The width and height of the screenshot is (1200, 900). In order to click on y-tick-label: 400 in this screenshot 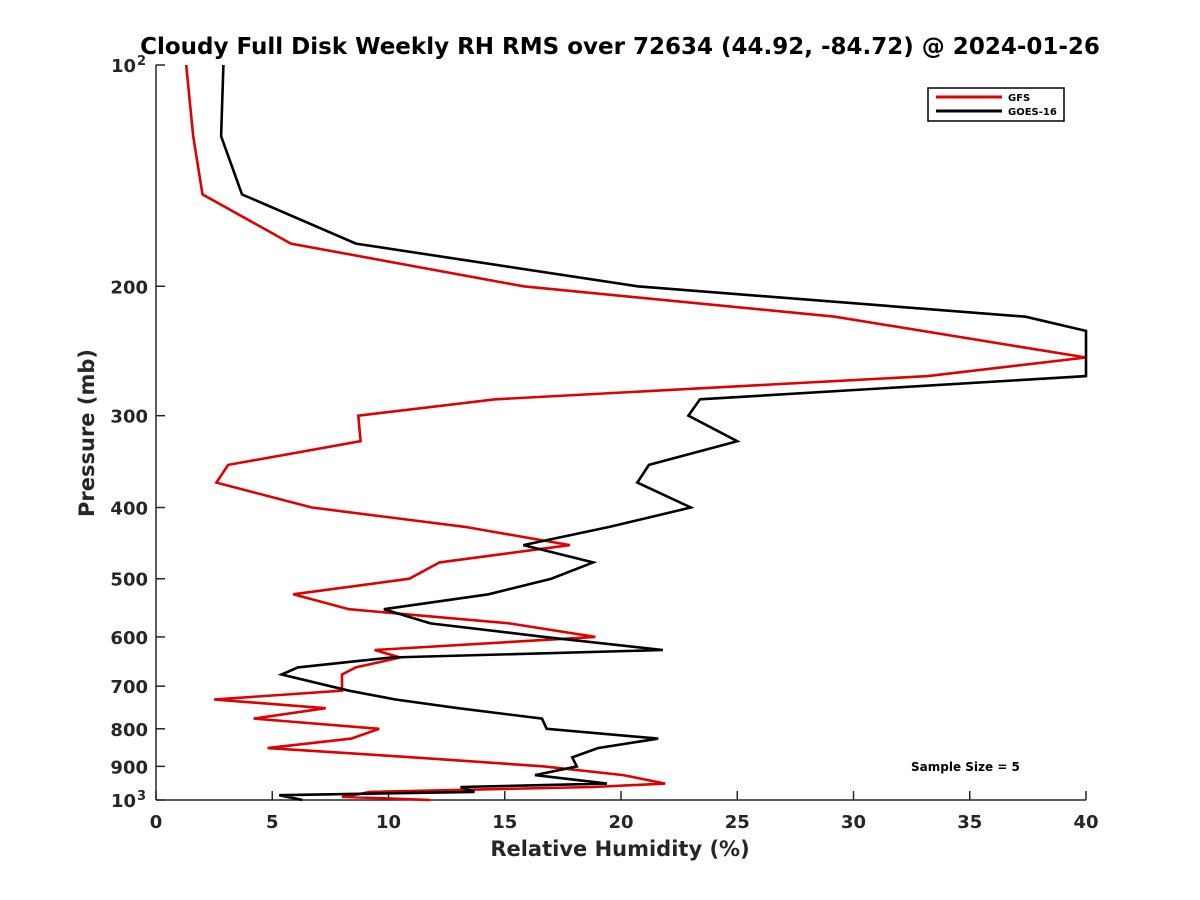, I will do `click(129, 509)`.